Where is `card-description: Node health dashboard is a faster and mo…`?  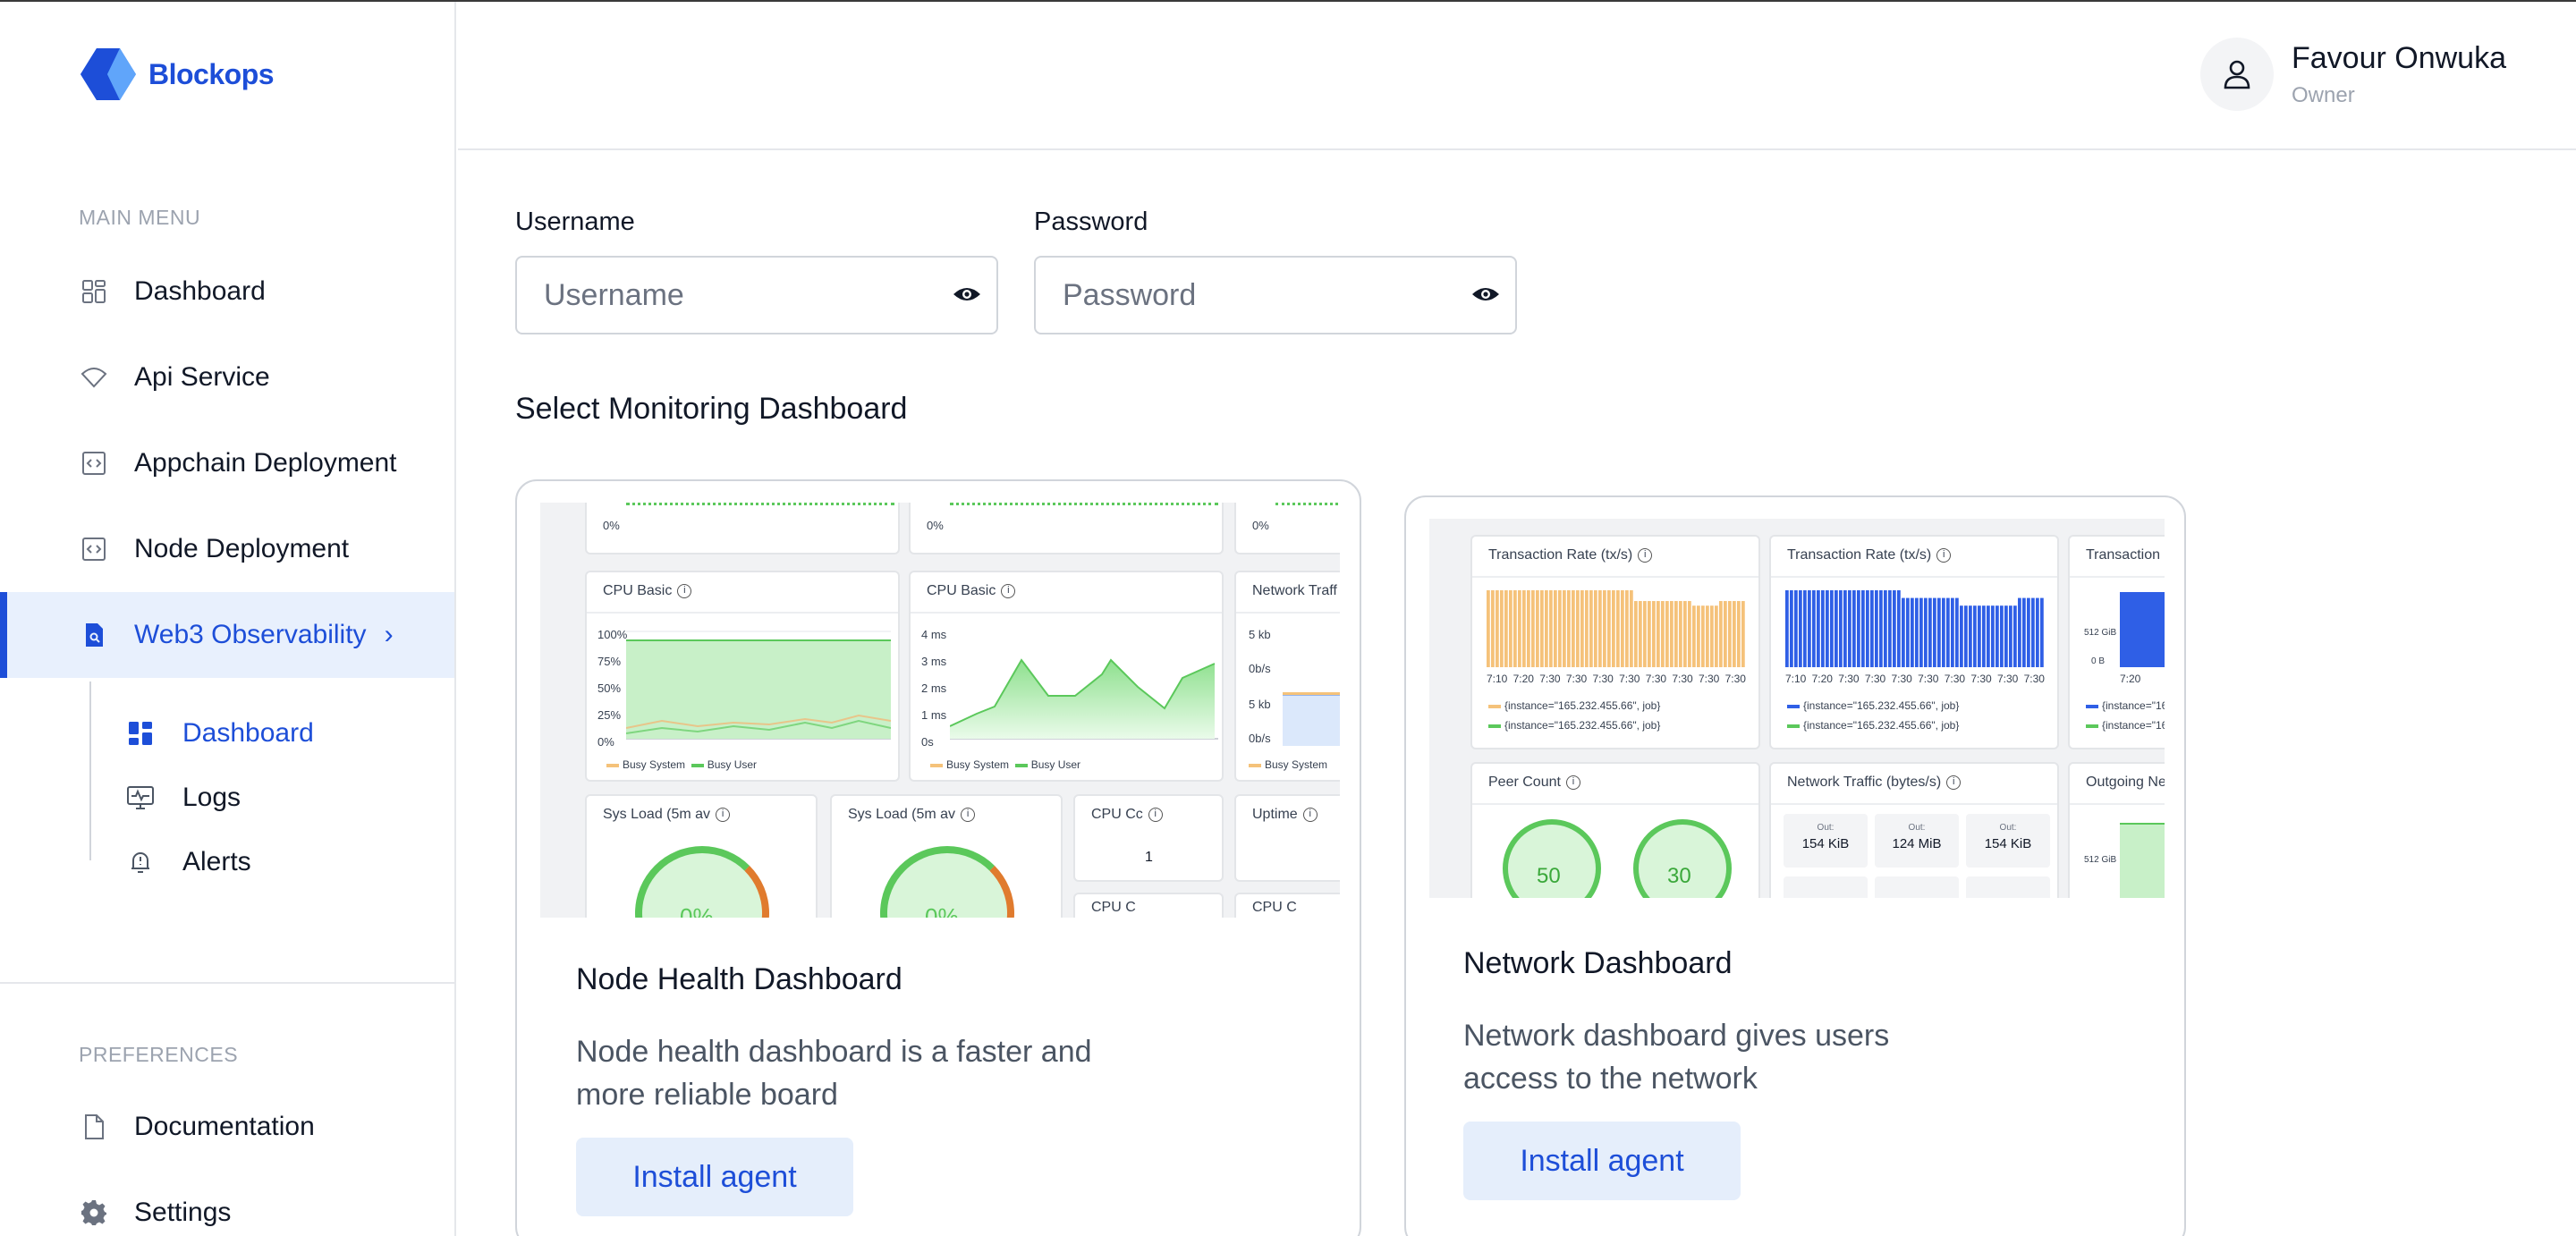 card-description: Node health dashboard is a faster and mo… is located at coordinates (834, 1073).